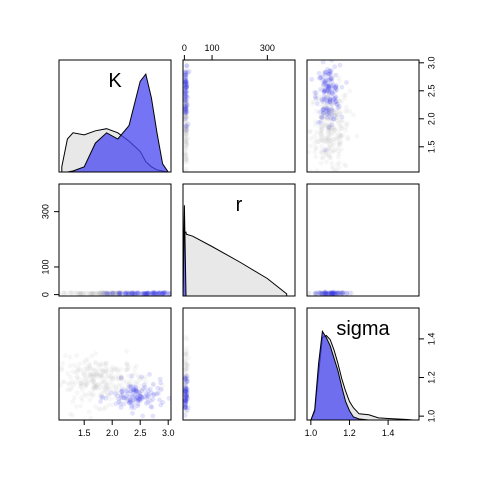 The width and height of the screenshot is (480, 480). Describe the element at coordinates (431, 91) in the screenshot. I see `tick-label: 2.5` at that location.